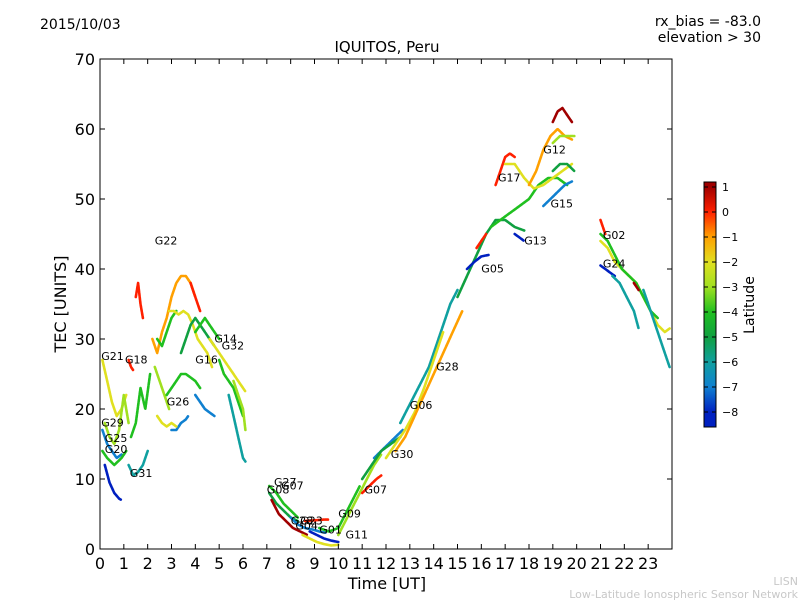  Describe the element at coordinates (535, 241) in the screenshot. I see `satellite-label-g13-26: G13` at that location.